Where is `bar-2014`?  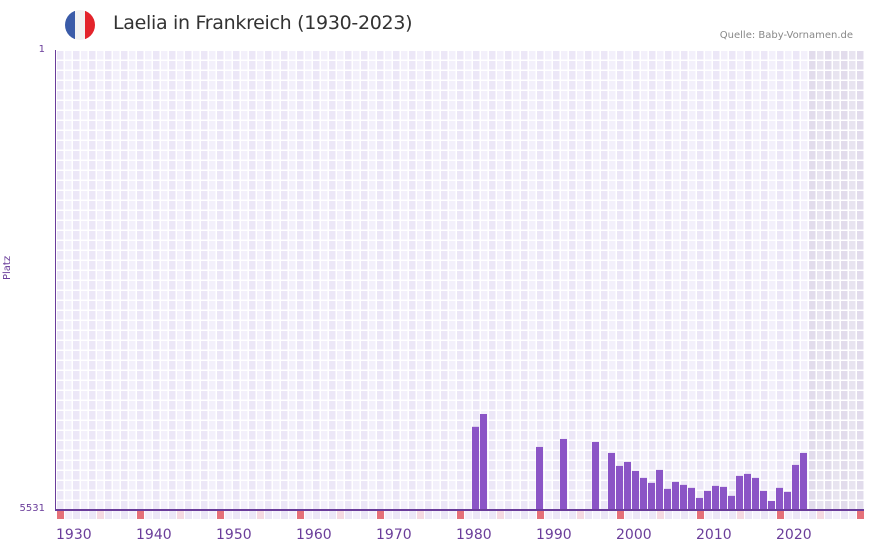 bar-2014 is located at coordinates (731, 502).